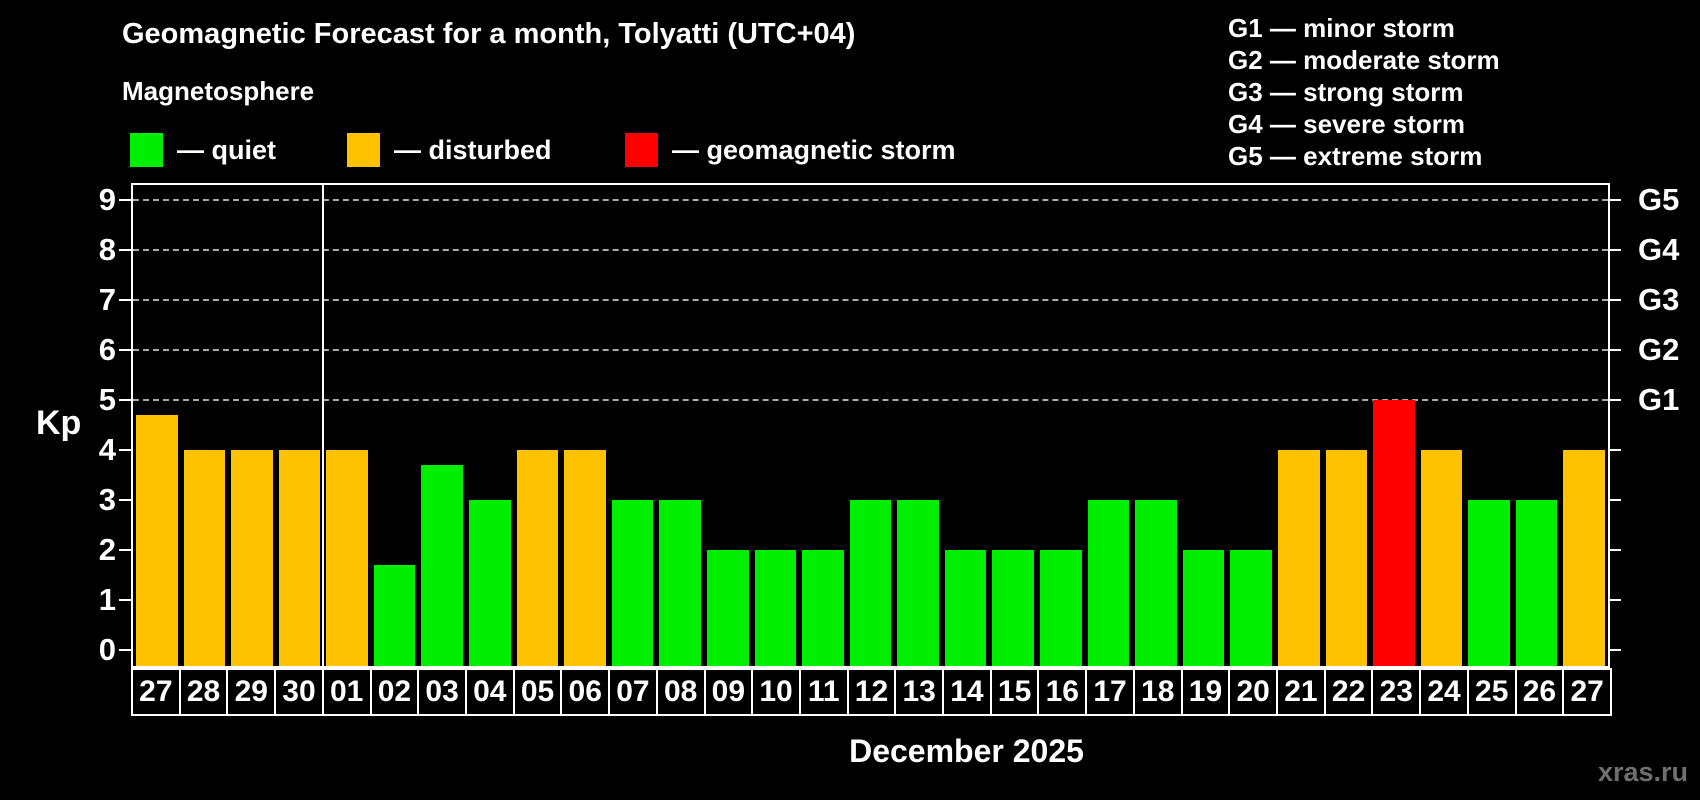  What do you see at coordinates (107, 649) in the screenshot?
I see `y-tick-label-0: 0` at bounding box center [107, 649].